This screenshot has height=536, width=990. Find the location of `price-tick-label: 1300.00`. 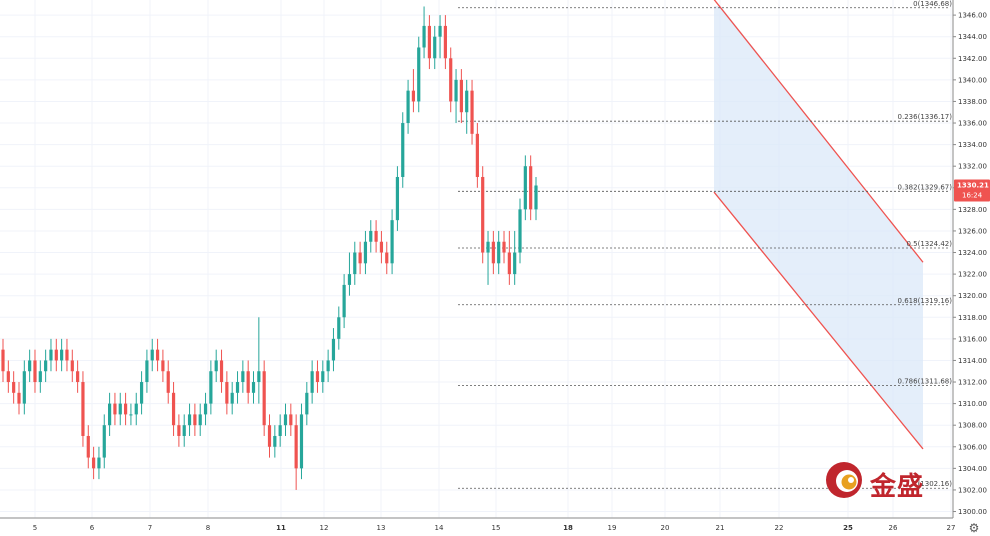

price-tick-label: 1300.00 is located at coordinates (972, 512).